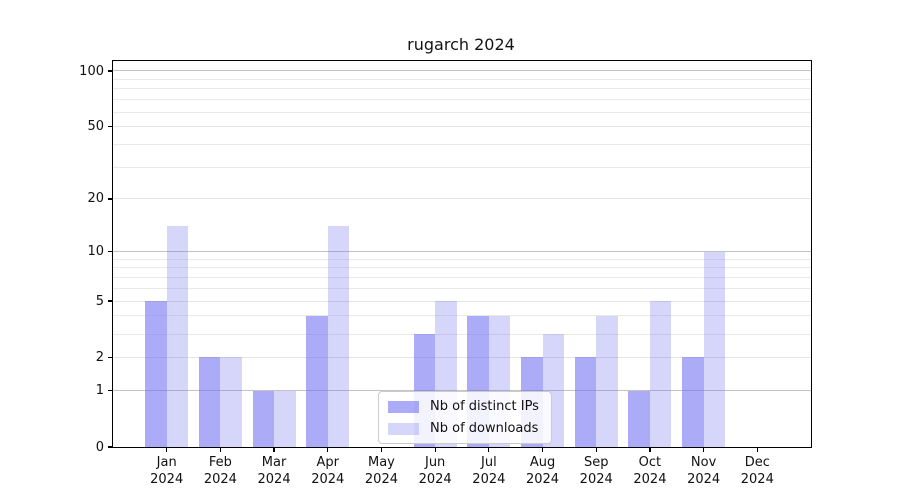 The image size is (900, 500). Describe the element at coordinates (484, 428) in the screenshot. I see `legend-label: Nb of downloads` at that location.